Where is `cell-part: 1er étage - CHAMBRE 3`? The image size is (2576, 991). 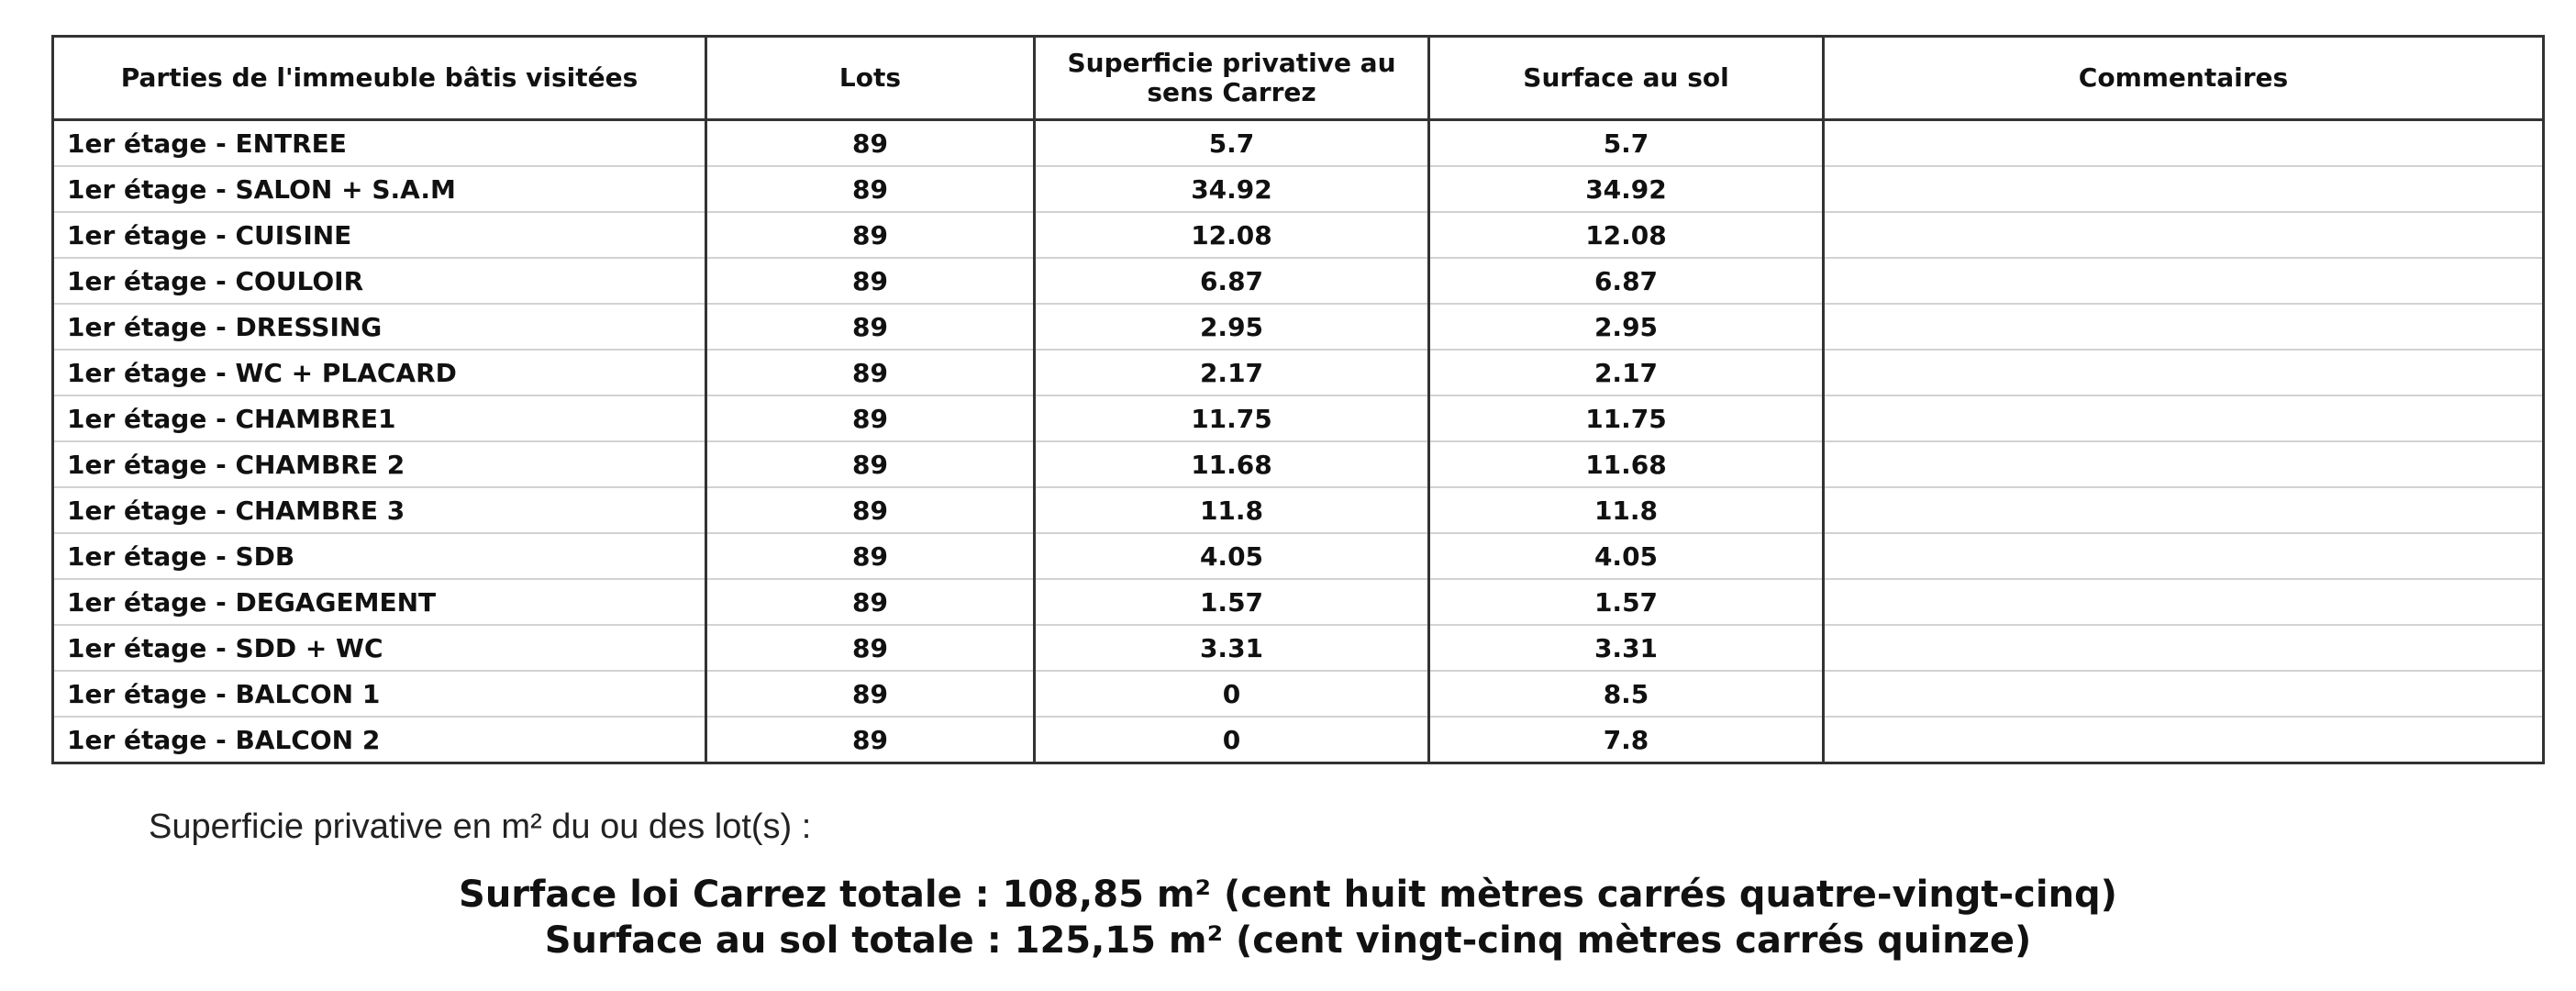 cell-part: 1er étage - CHAMBRE 3 is located at coordinates (379, 510).